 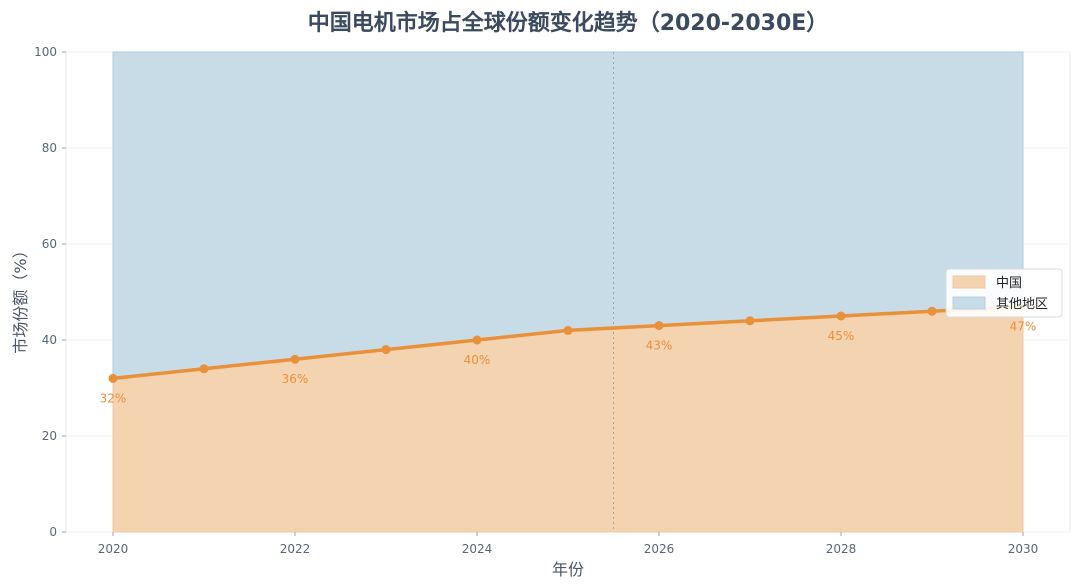 What do you see at coordinates (841, 549) in the screenshot?
I see `x-tick-label: 2028` at bounding box center [841, 549].